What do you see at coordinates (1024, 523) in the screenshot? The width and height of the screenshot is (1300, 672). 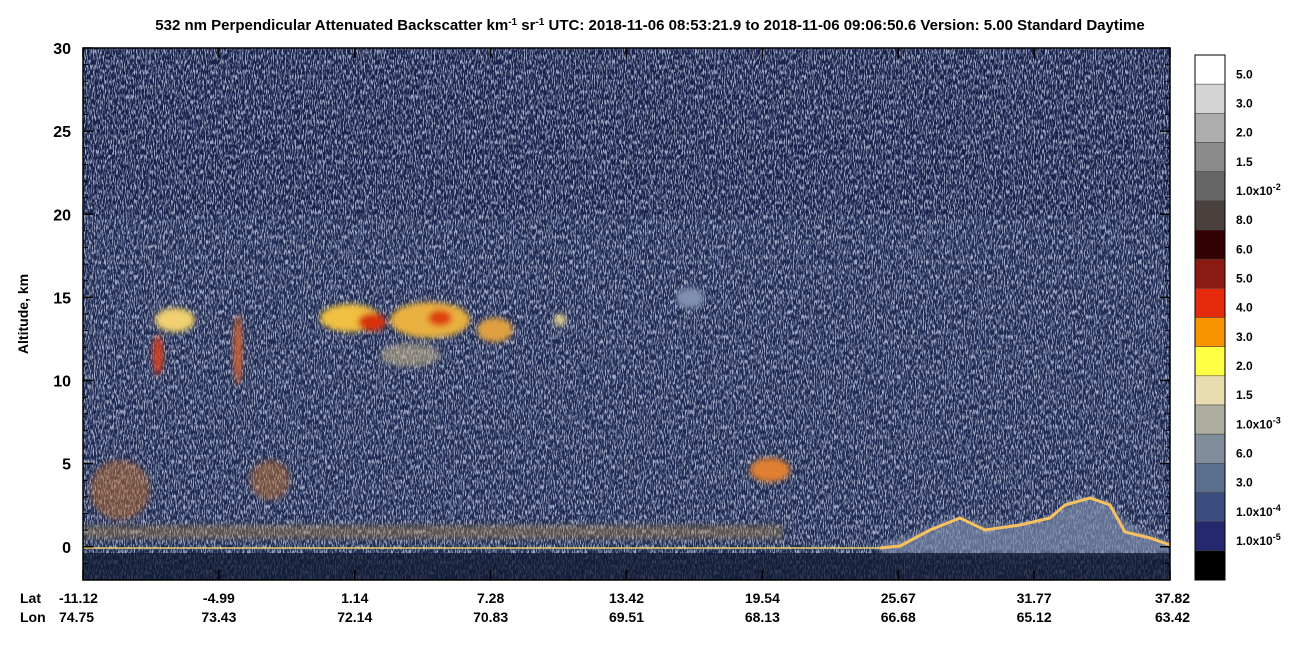 I see `surface-return` at bounding box center [1024, 523].